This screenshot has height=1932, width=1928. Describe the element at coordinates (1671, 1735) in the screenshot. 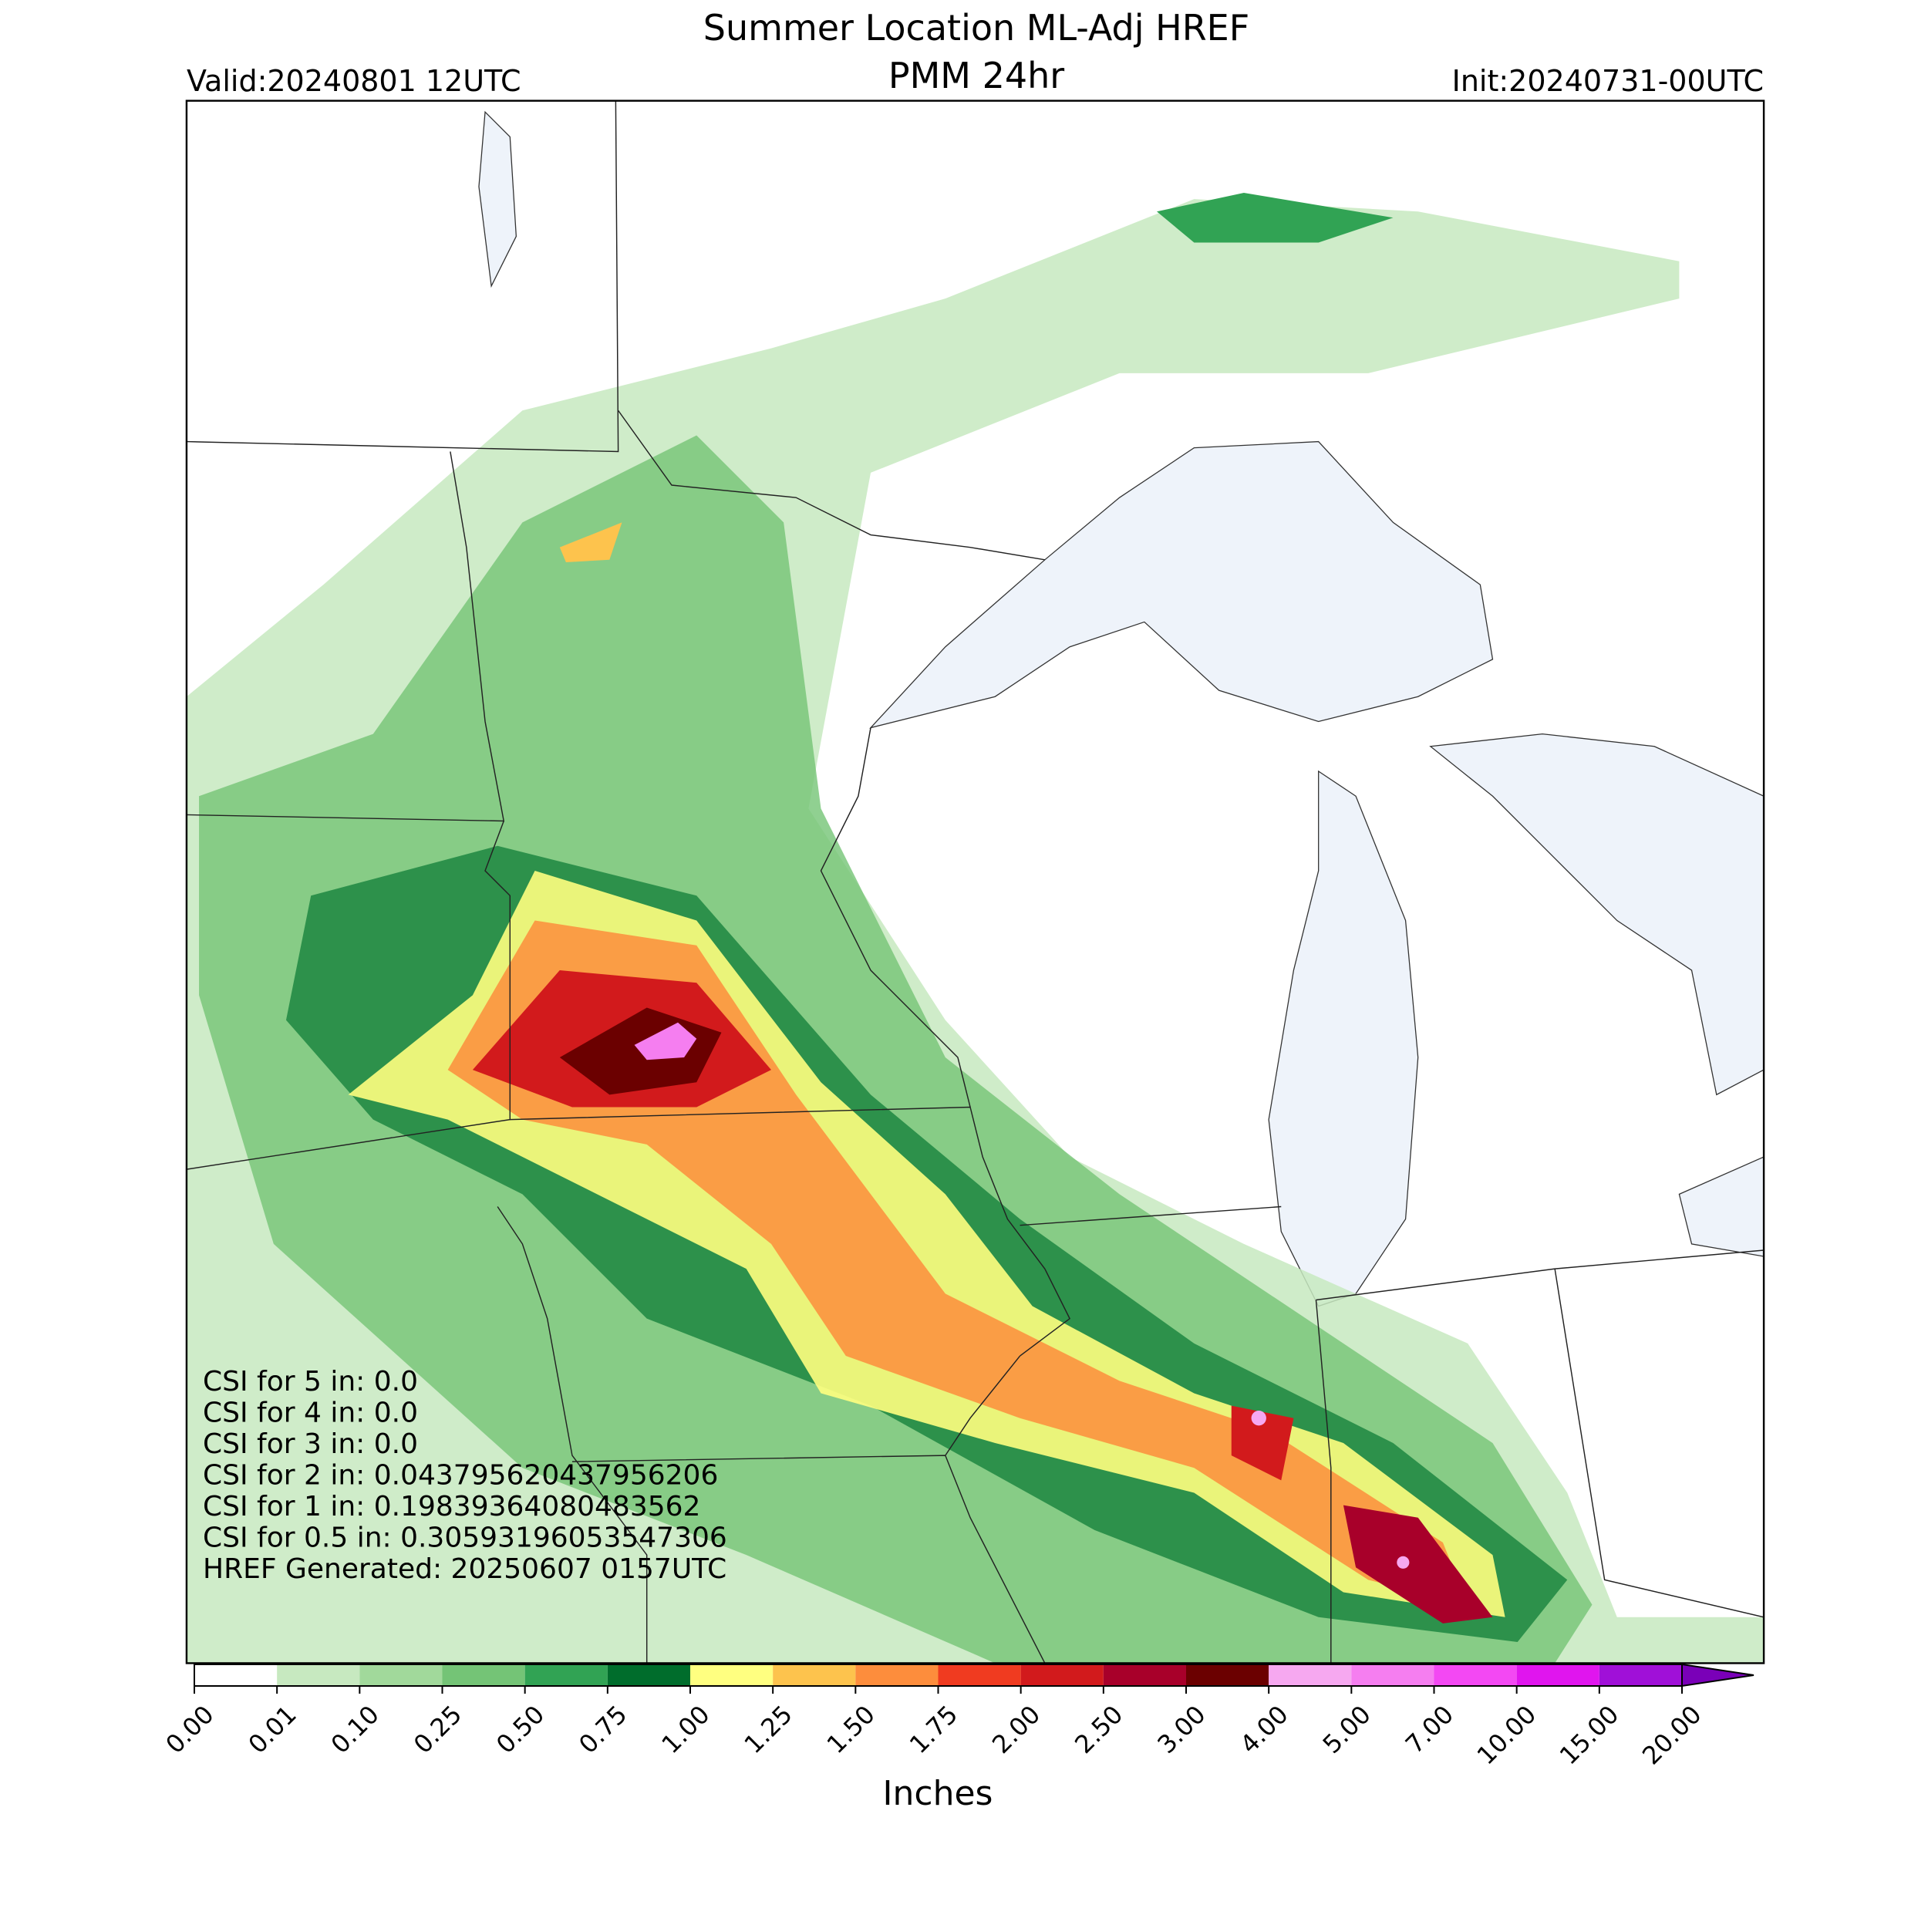

I see `colorbar-tick-label: 20.00` at that location.